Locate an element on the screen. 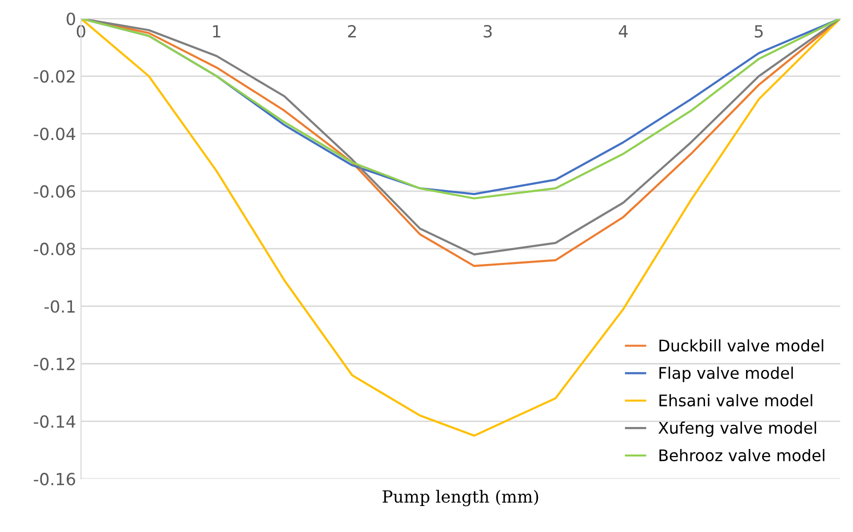  y-tick-label: -0.04 is located at coordinates (55, 134).